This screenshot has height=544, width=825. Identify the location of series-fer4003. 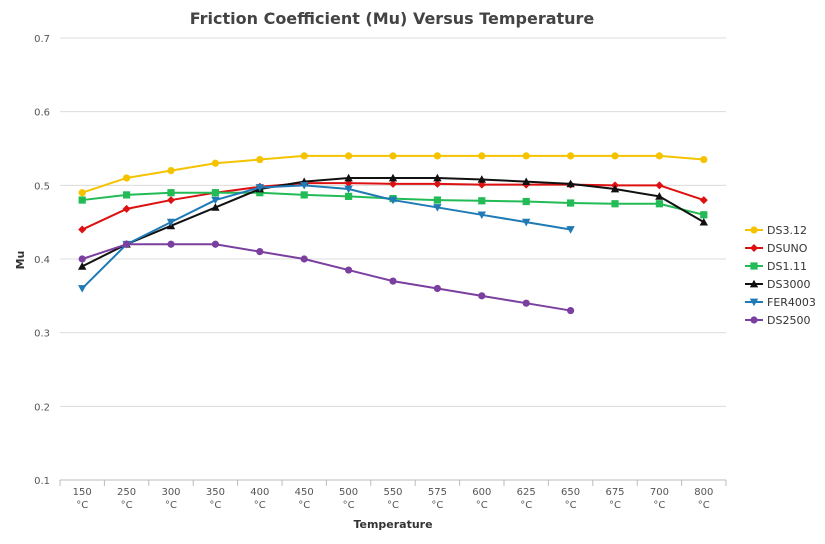
(326, 237).